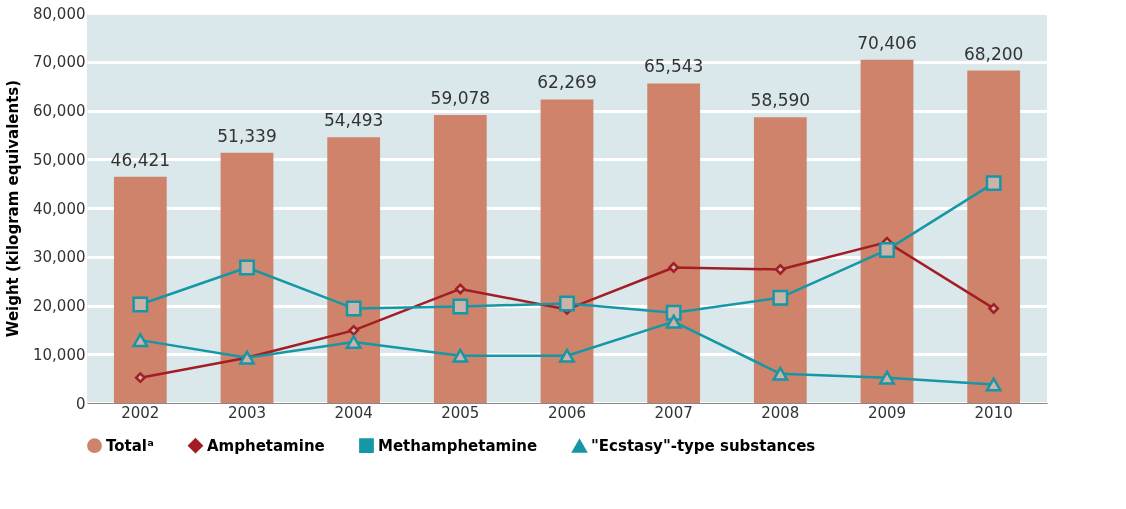 The image size is (1126, 509). Describe the element at coordinates (567, 412) in the screenshot. I see `x-tick-label: 2006` at that location.